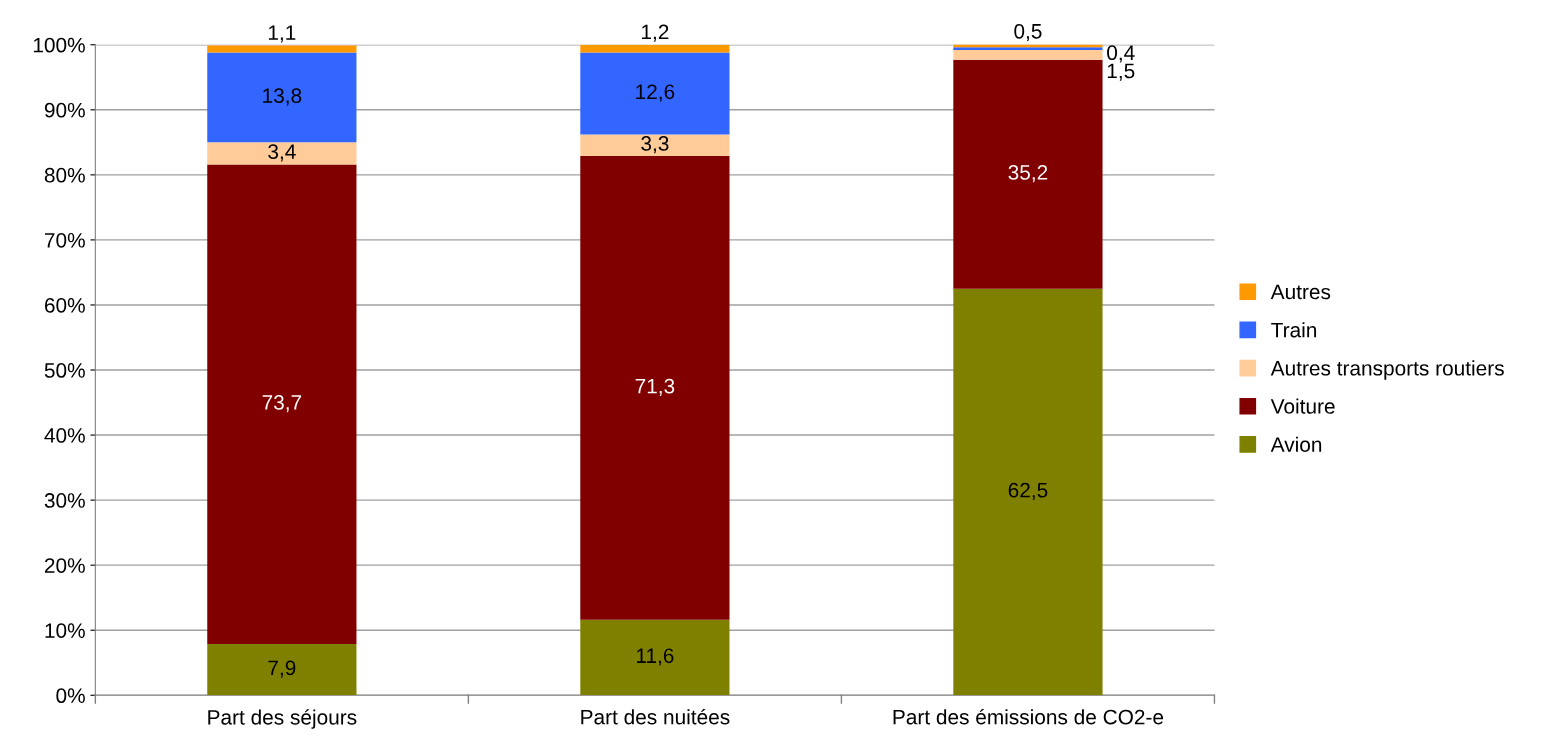 The image size is (1563, 746). I want to click on data-label: 12,6, so click(655, 93).